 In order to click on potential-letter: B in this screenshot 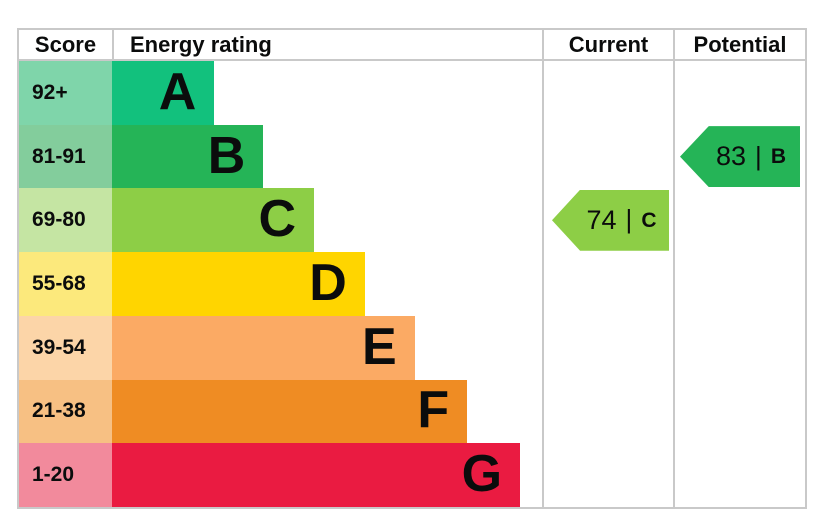, I will do `click(778, 157)`.